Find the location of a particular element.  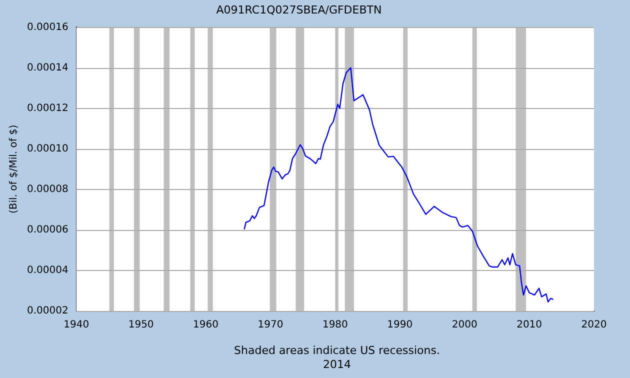

y-tick-label: 0.00006 is located at coordinates (47, 230).